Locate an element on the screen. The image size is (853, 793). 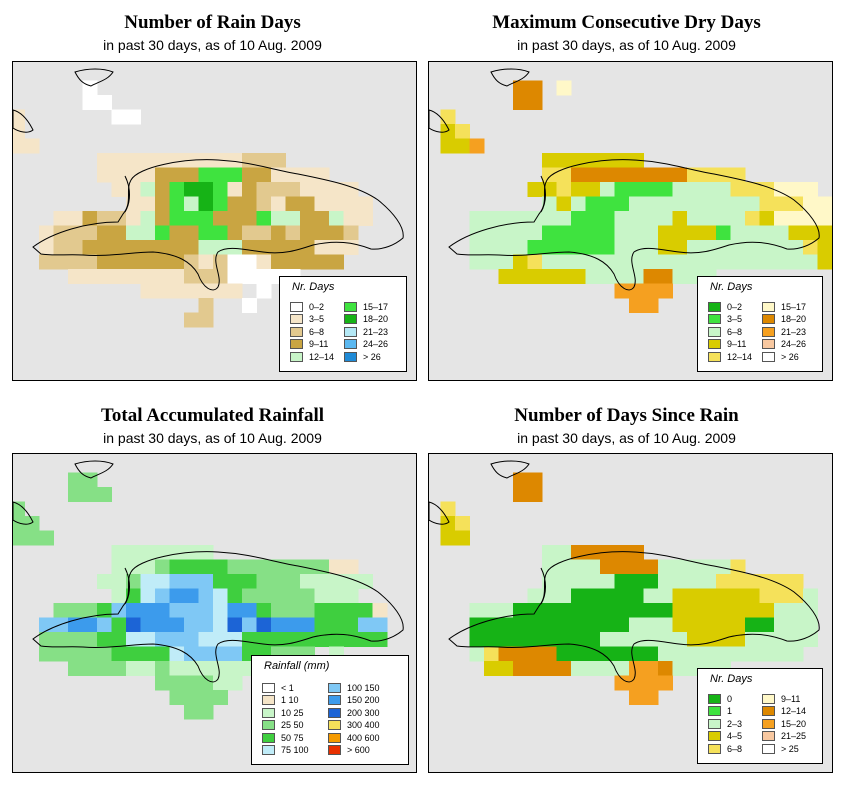
legend-item: 100 150 is located at coordinates (354, 687).